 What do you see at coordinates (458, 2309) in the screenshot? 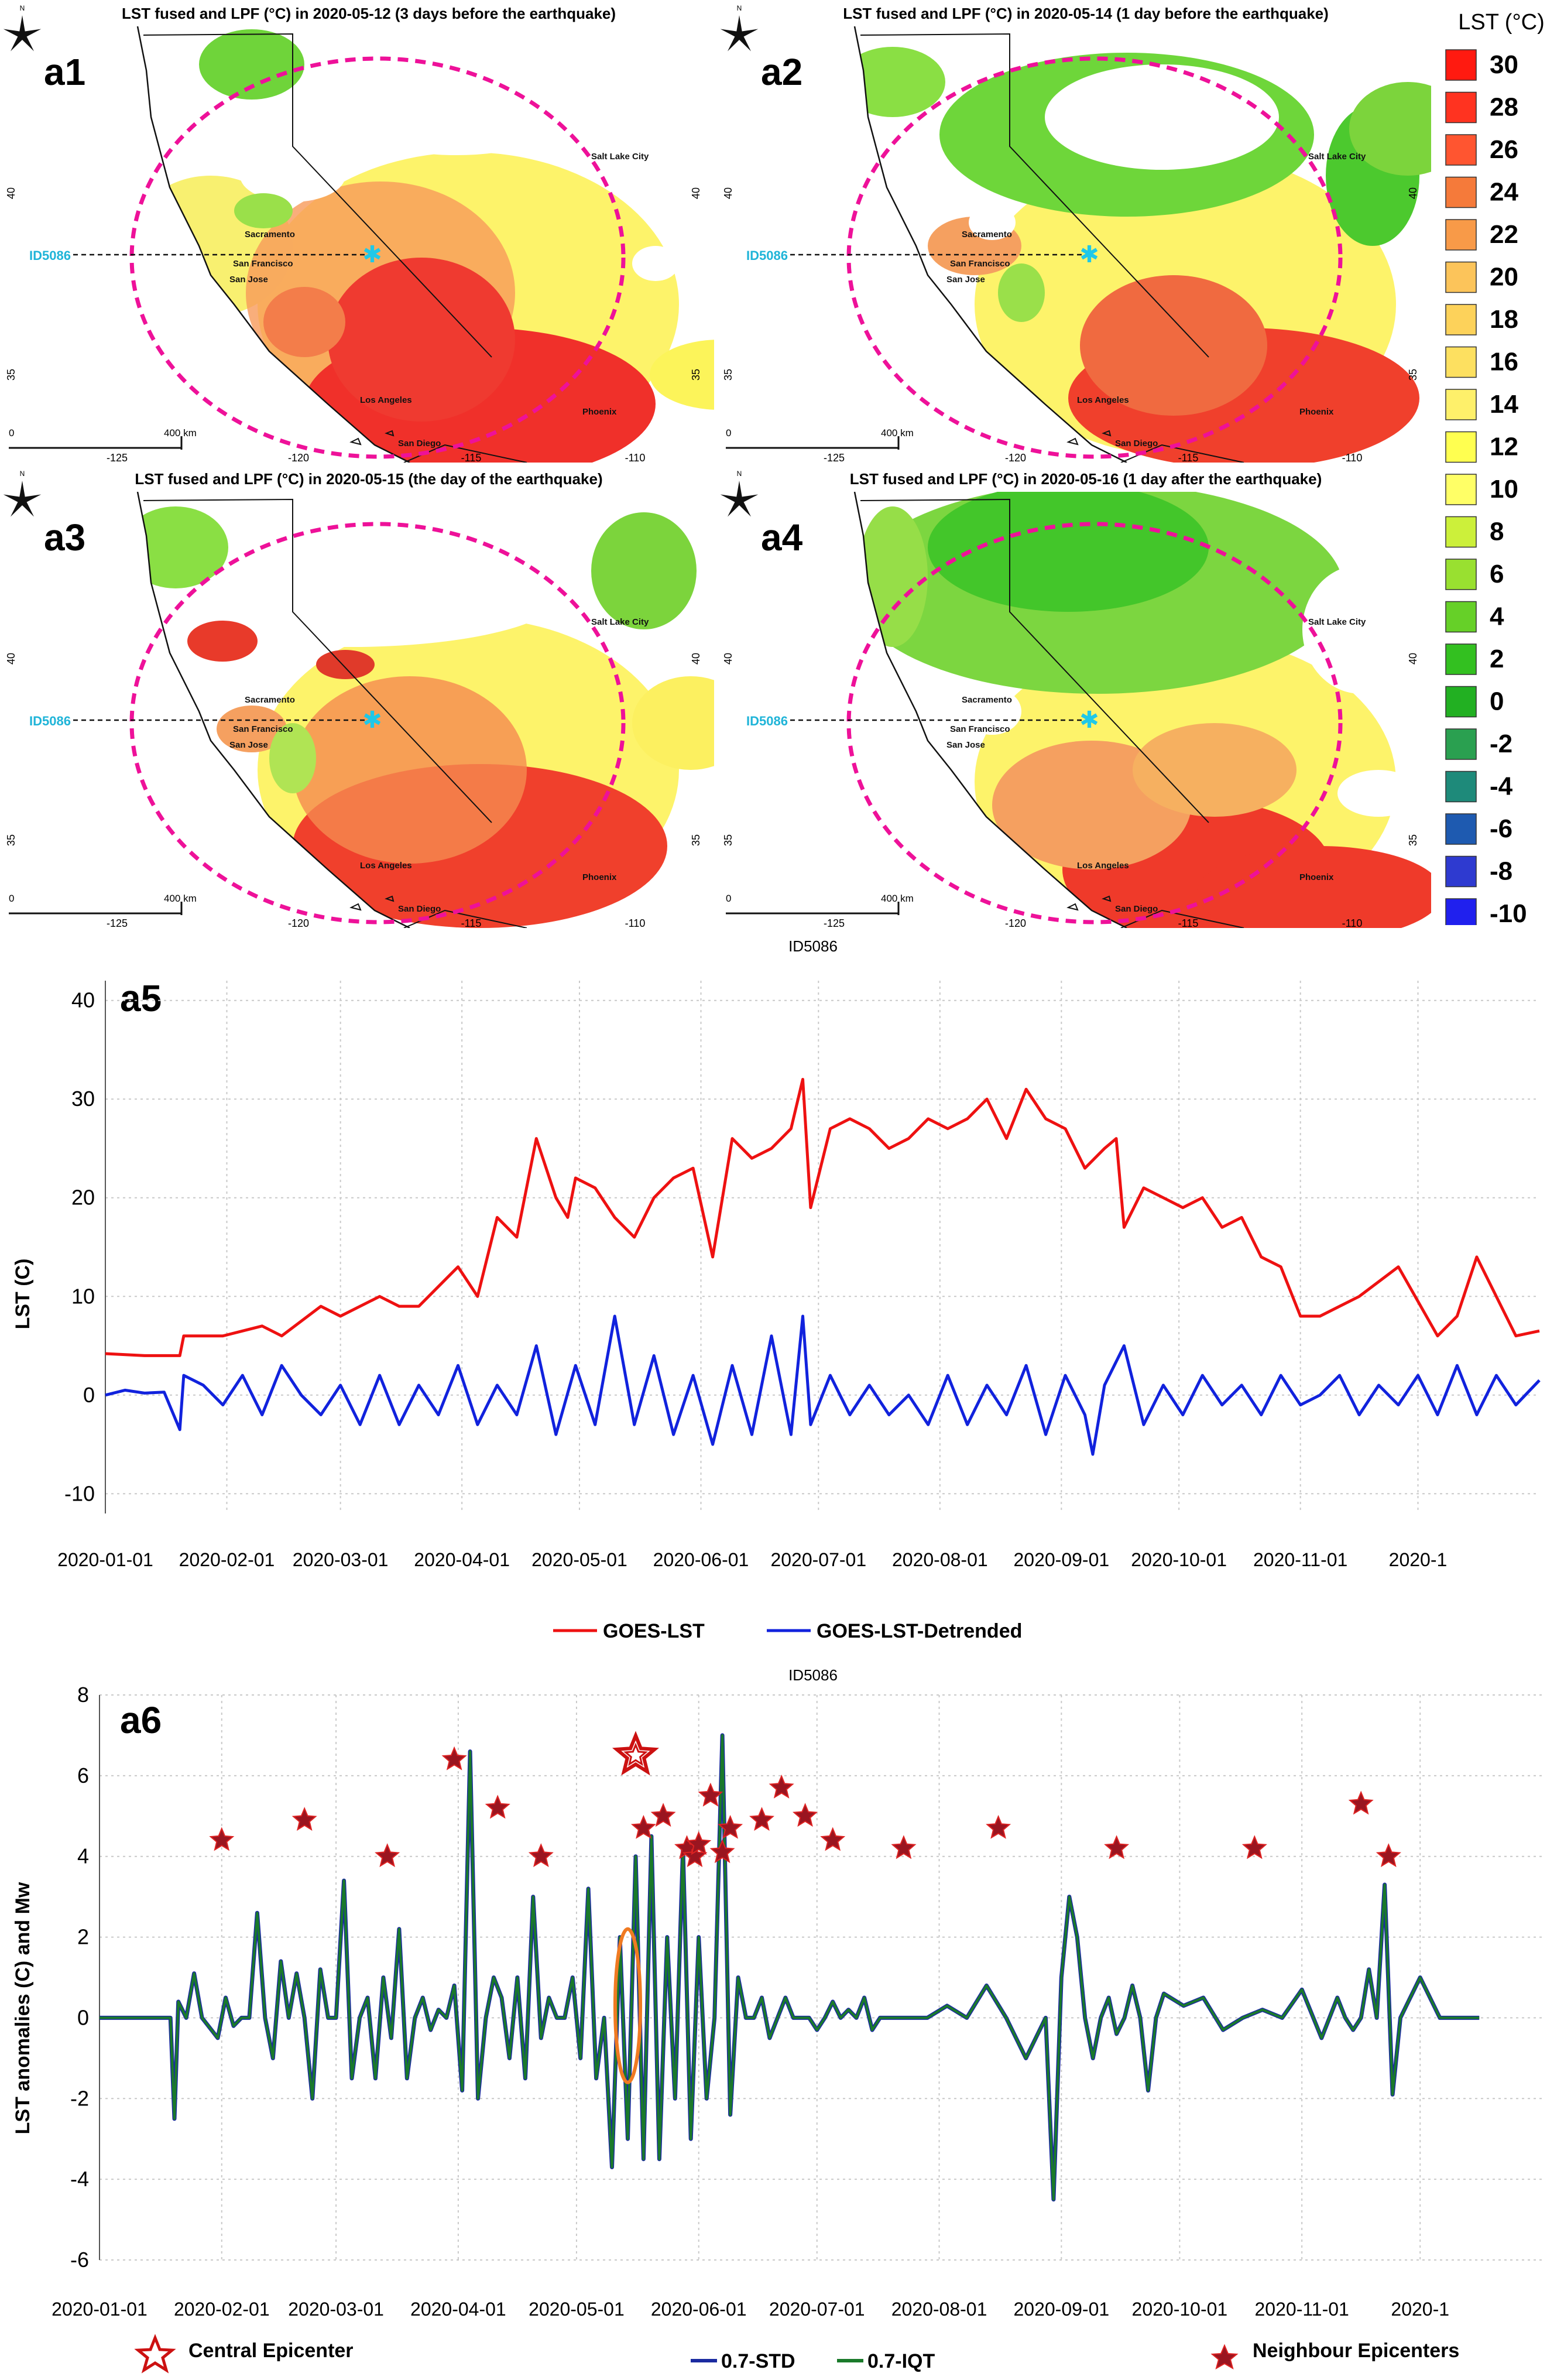
I see `x-tick-label: 2020-04-01` at bounding box center [458, 2309].